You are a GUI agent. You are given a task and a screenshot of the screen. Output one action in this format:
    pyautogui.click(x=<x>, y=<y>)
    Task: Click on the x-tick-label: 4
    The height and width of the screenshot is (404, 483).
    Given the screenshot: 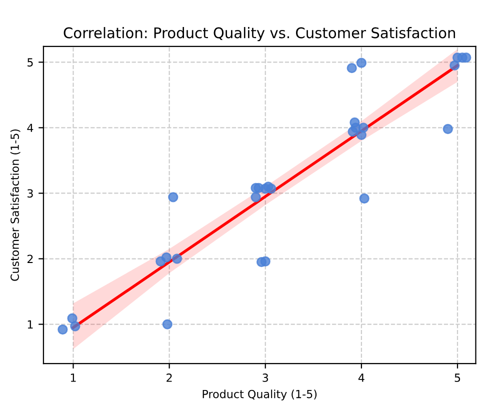 What is the action you would take?
    pyautogui.click(x=361, y=378)
    